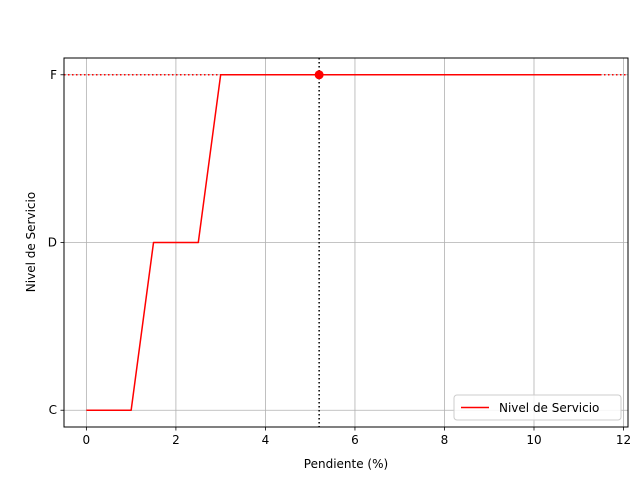 The height and width of the screenshot is (480, 640). I want to click on x-tick-label: 8, so click(445, 440).